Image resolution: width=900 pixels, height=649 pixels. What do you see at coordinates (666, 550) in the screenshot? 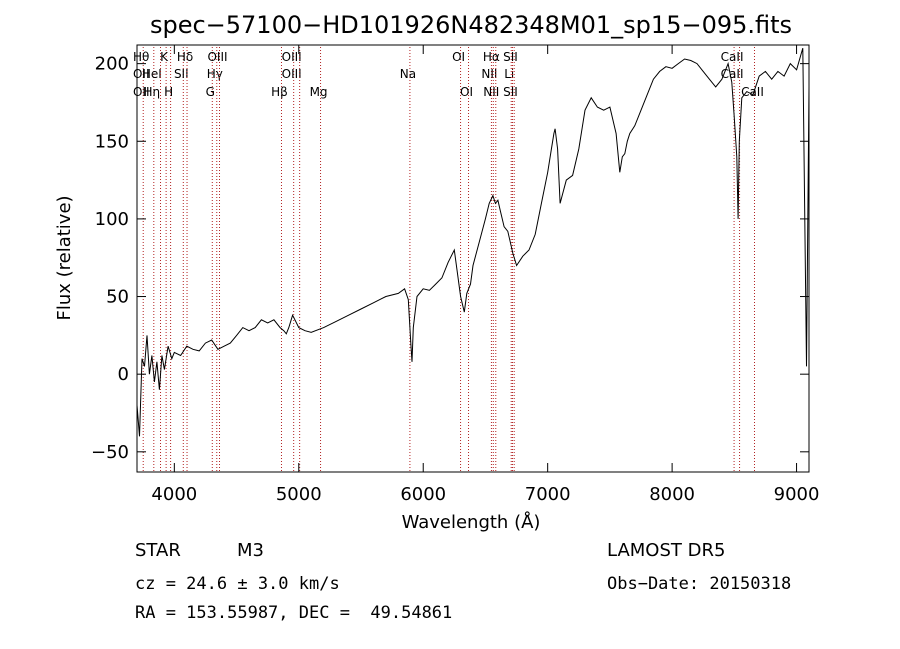
I see `survey-name: LAMOST DR5` at bounding box center [666, 550].